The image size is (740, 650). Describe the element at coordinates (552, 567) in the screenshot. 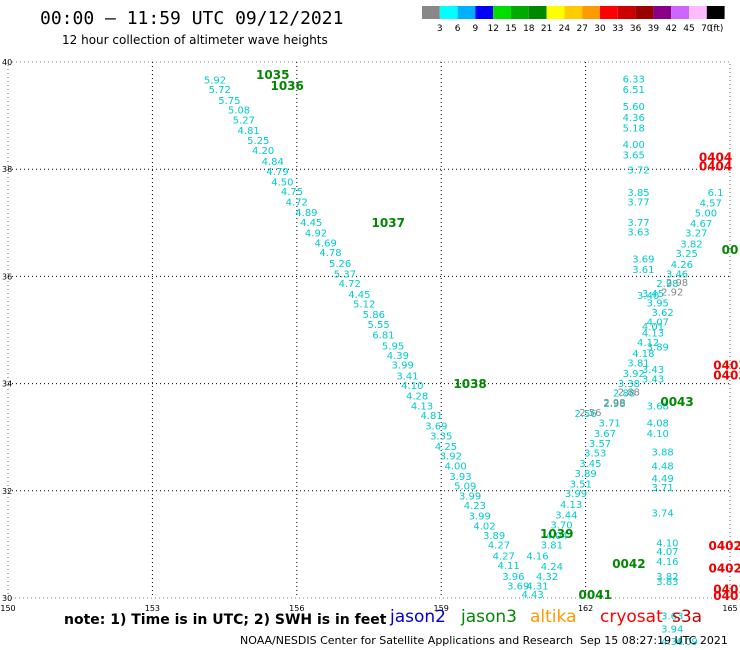

I see `wave-height-label: 4.24` at that location.